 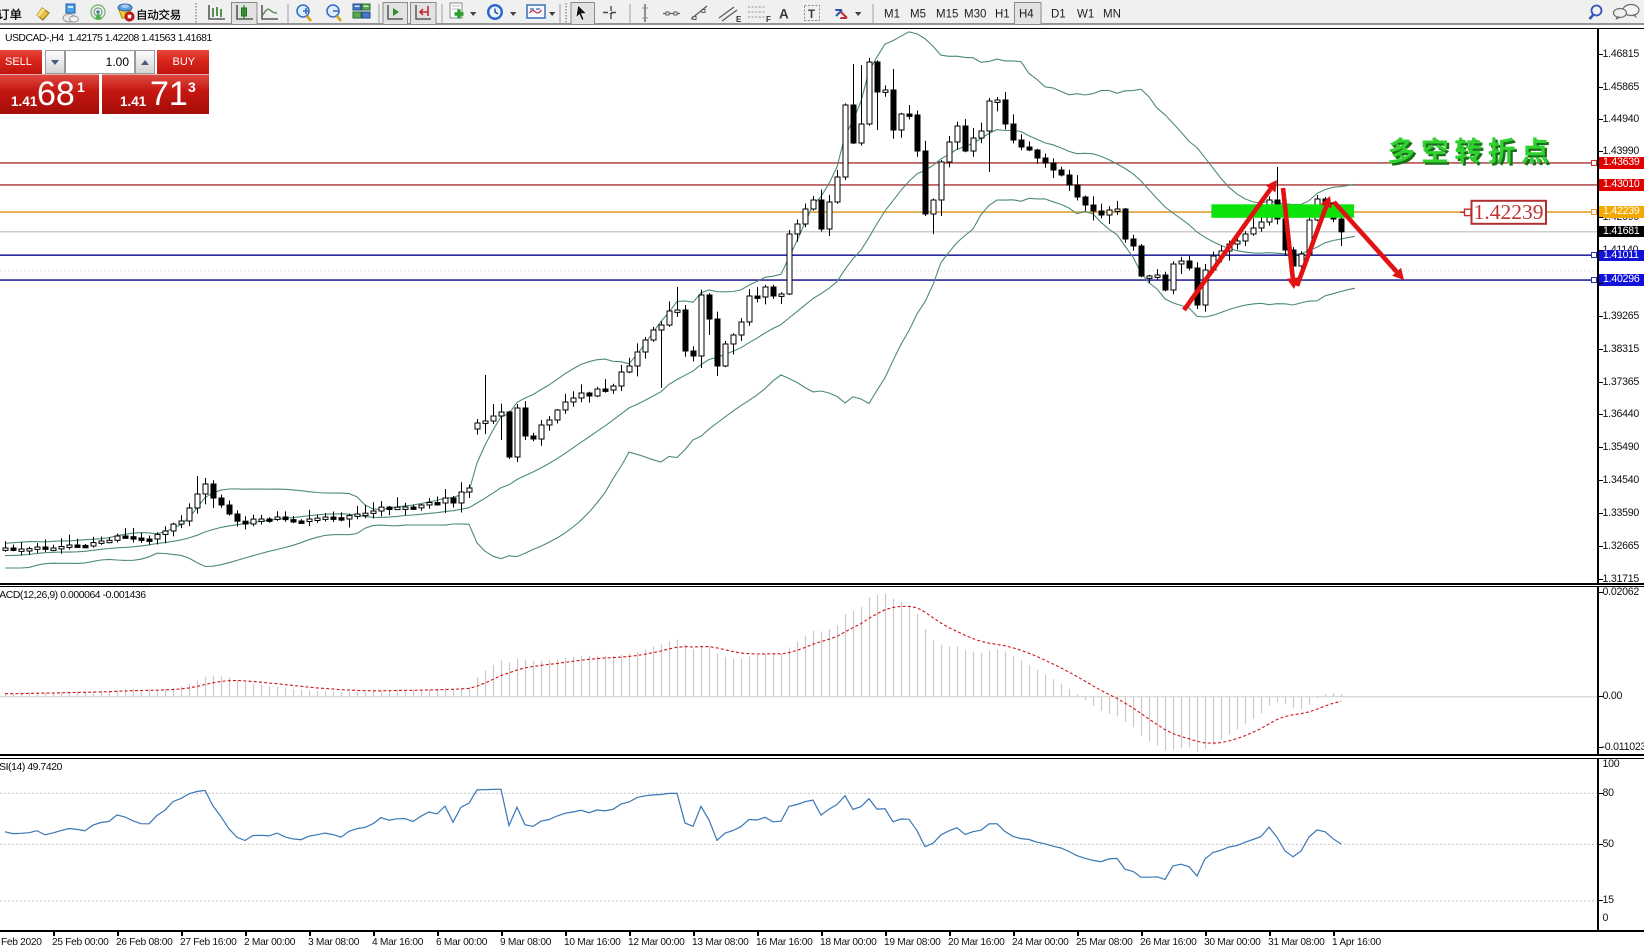 I want to click on svg-text: D1, so click(x=1058, y=15).